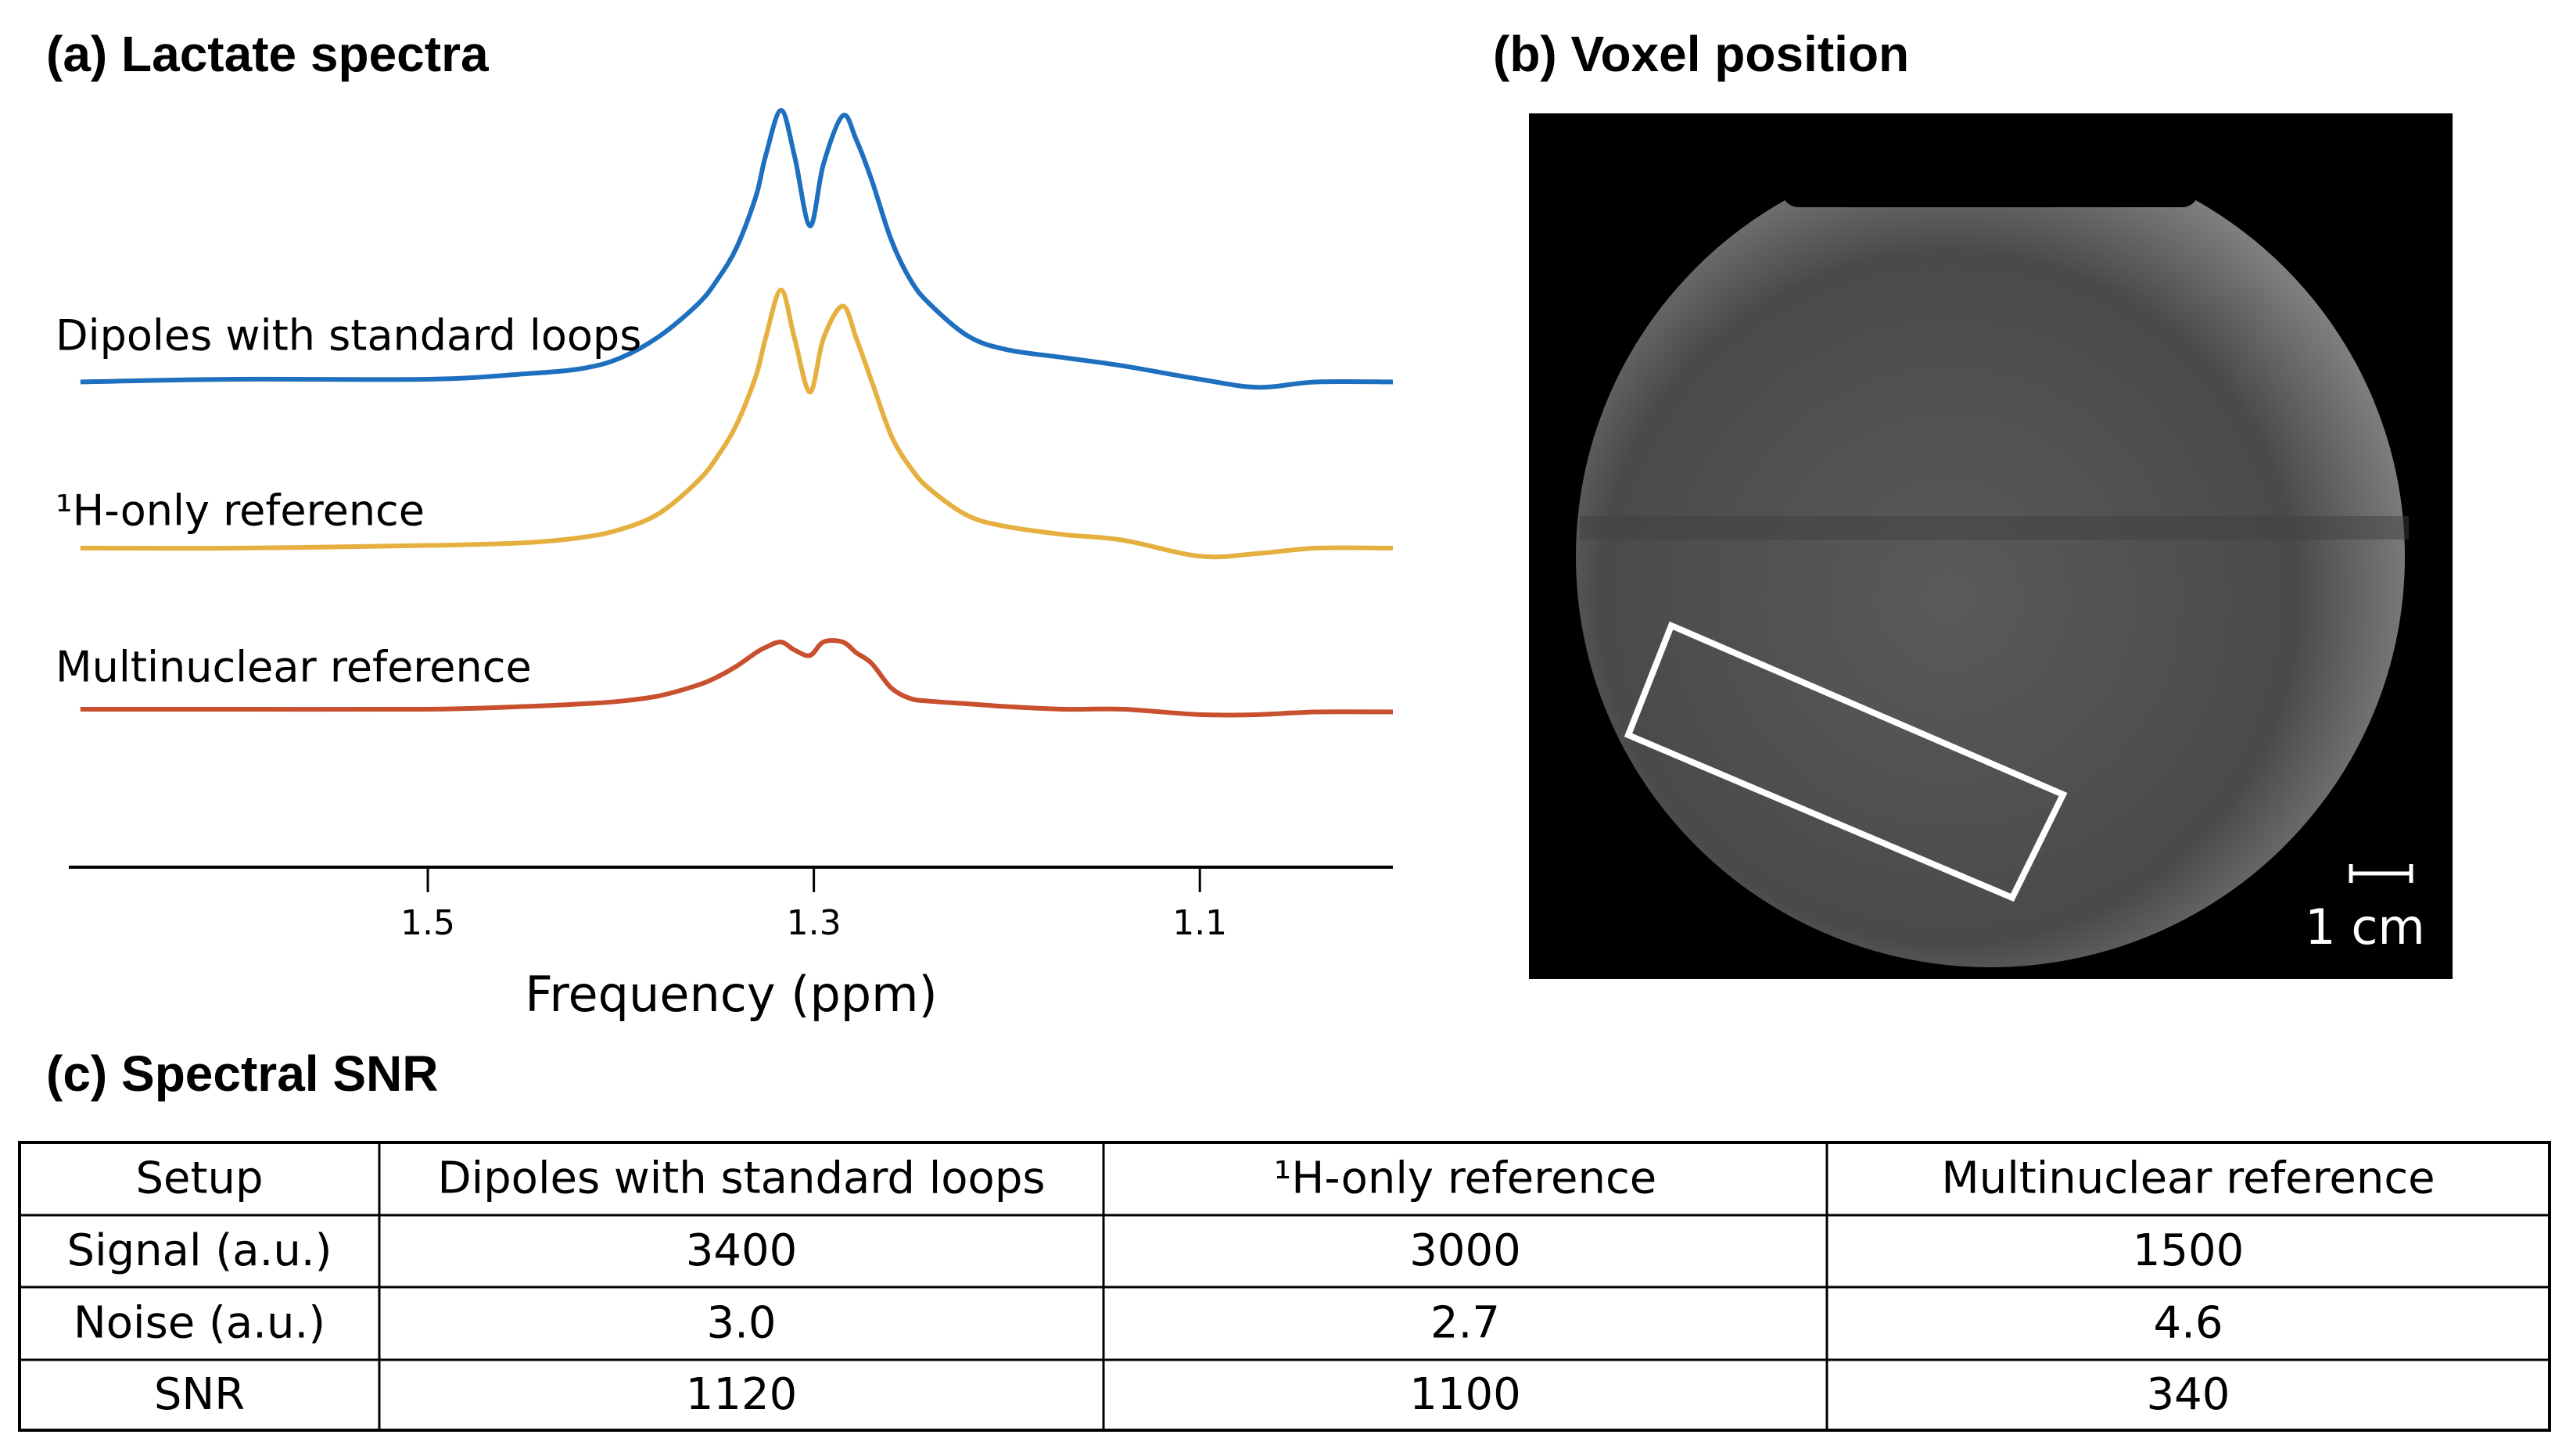 Image resolution: width=2573 pixels, height=1456 pixels. Describe the element at coordinates (294, 667) in the screenshot. I see `series-label: Multinuclear reference` at that location.